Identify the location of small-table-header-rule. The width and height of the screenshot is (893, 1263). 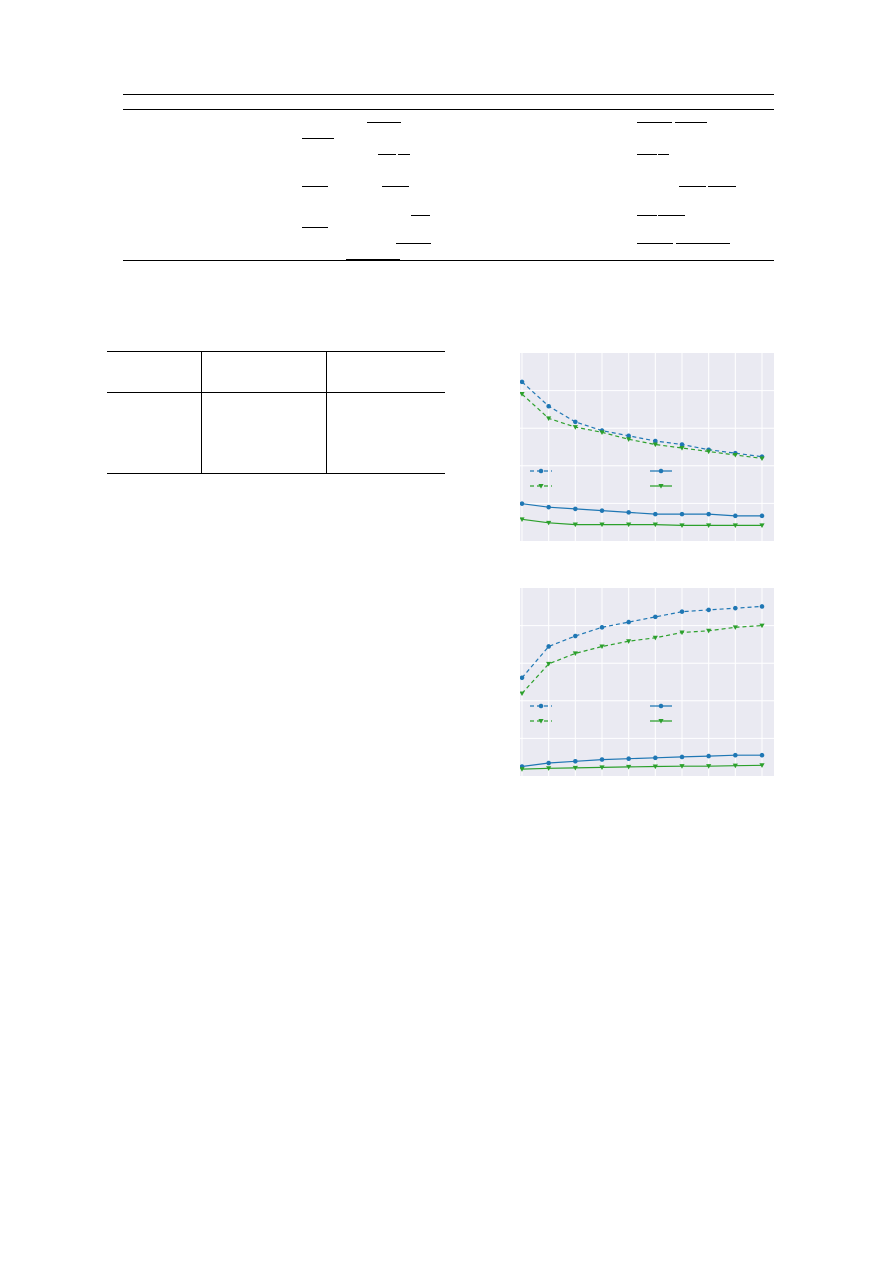
(276, 392).